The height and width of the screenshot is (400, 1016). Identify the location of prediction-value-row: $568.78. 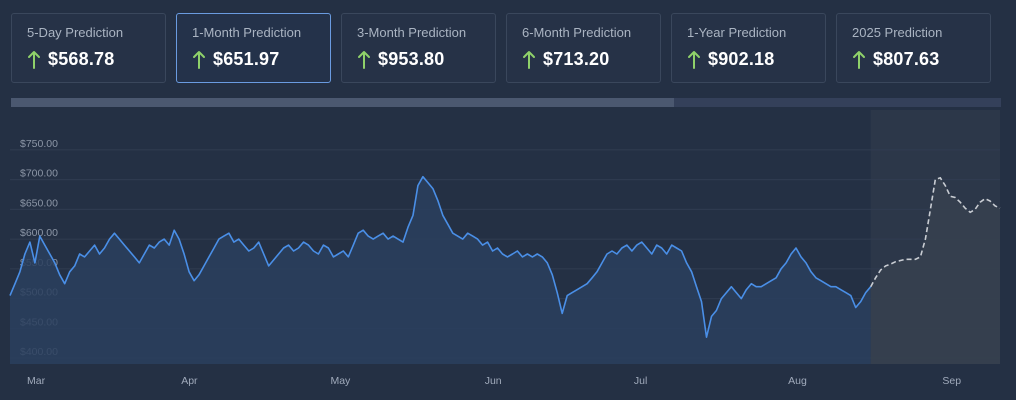
(96, 59).